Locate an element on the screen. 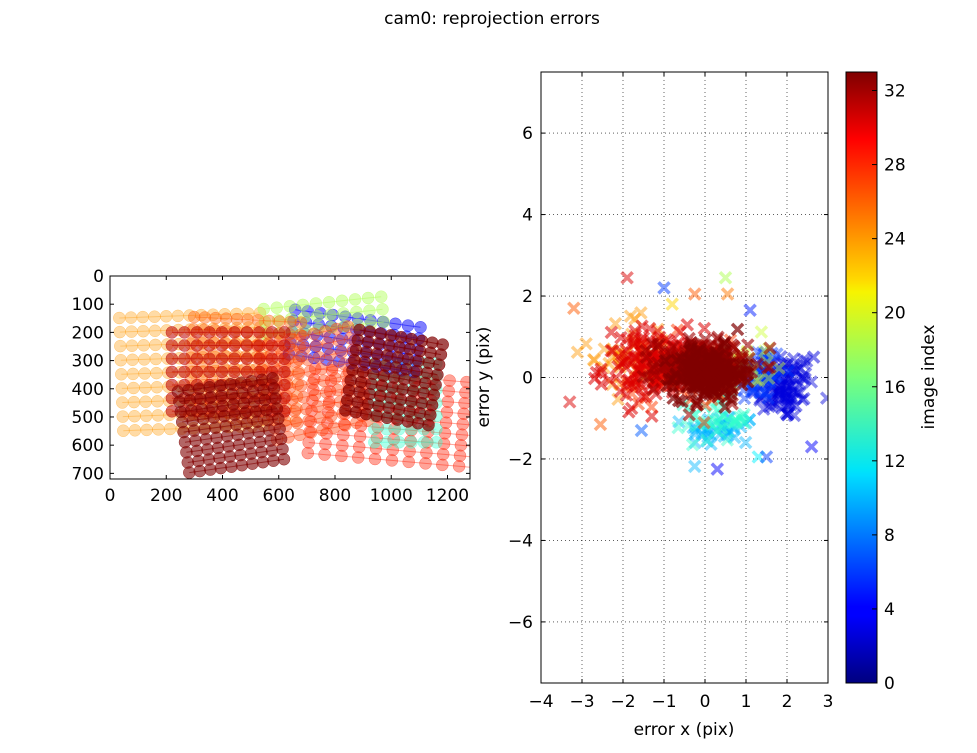 The height and width of the screenshot is (753, 977). x-tick-label: 0 is located at coordinates (705, 702).